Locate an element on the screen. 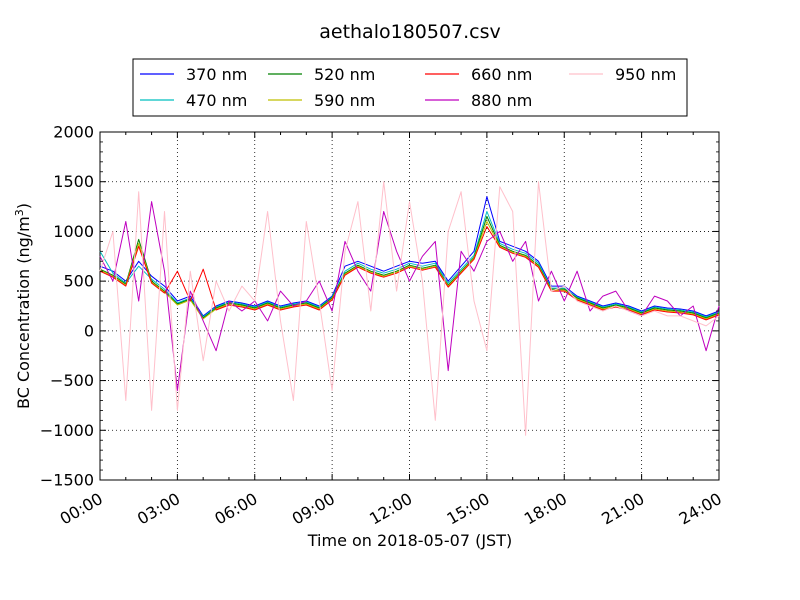 The image size is (800, 600). y-tick-label: 2000 is located at coordinates (73, 132).